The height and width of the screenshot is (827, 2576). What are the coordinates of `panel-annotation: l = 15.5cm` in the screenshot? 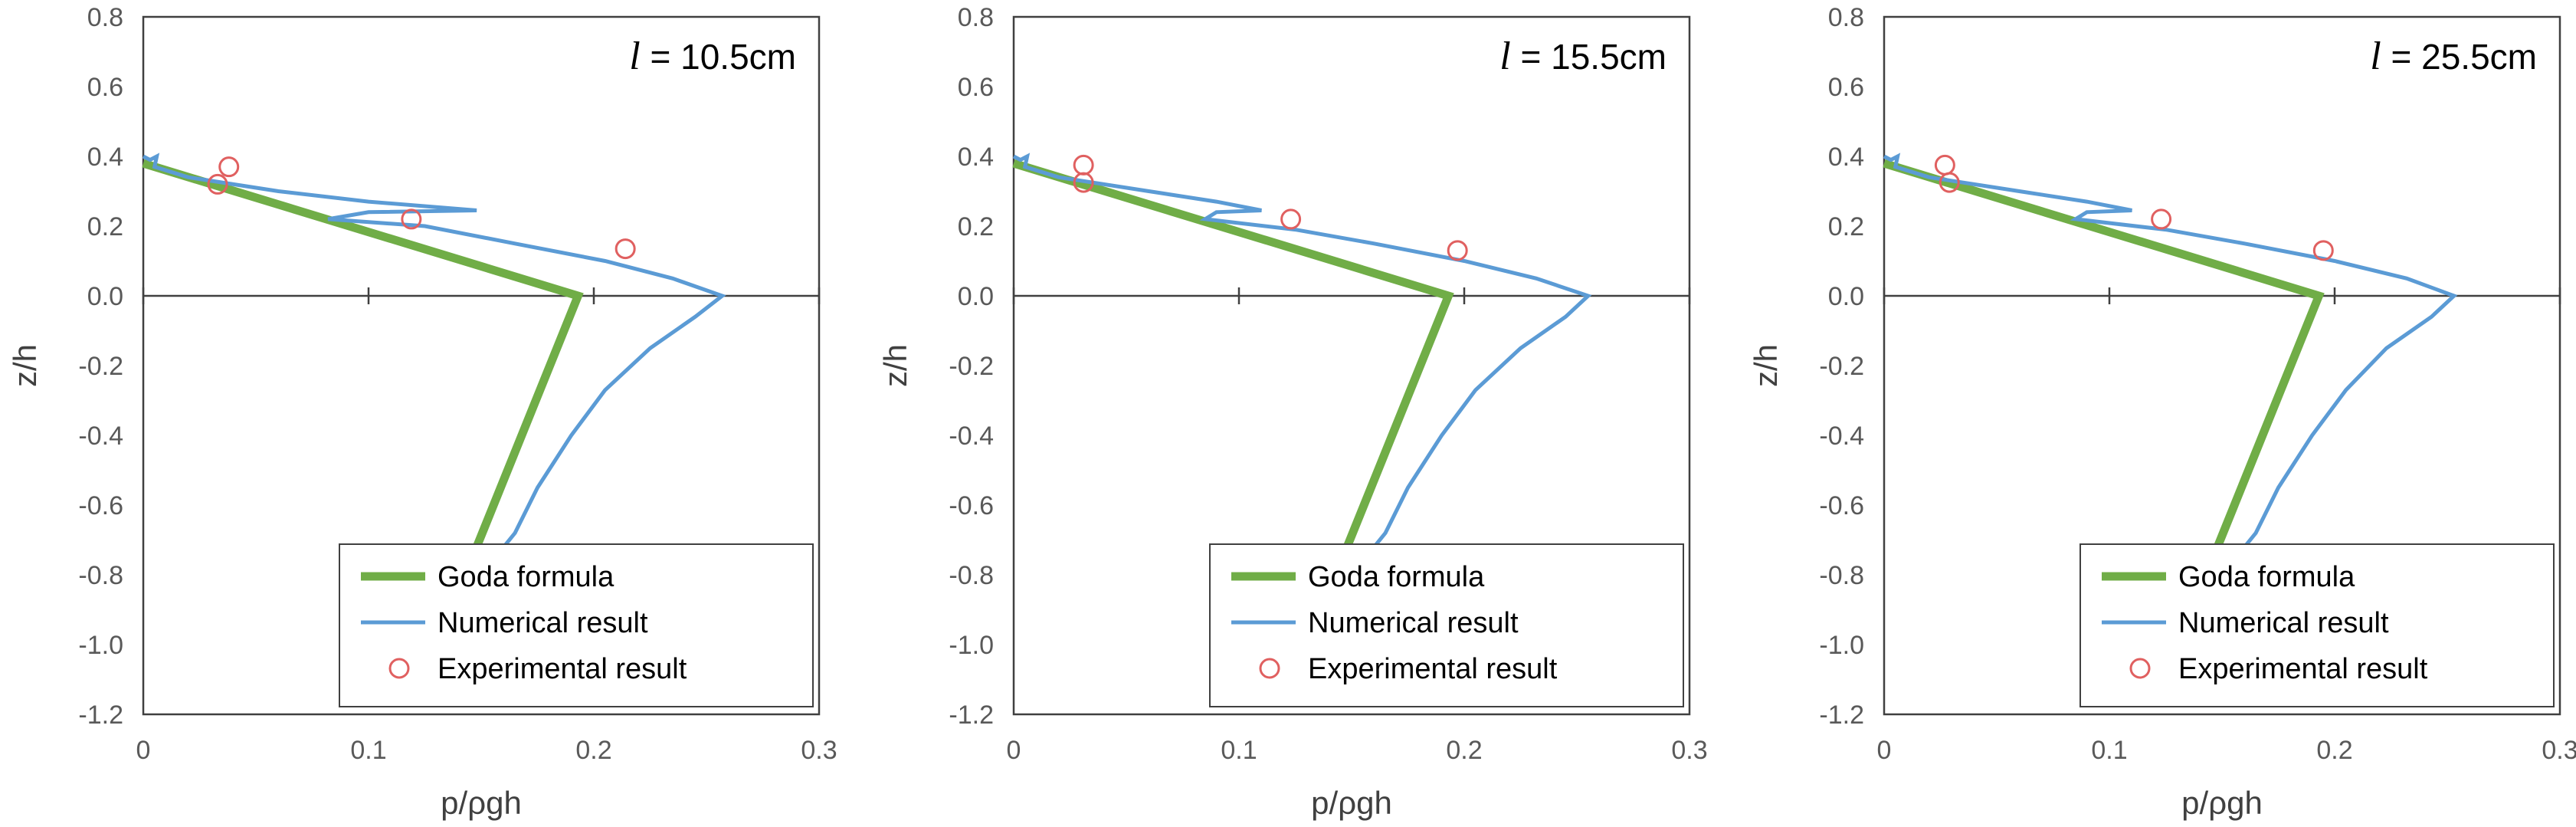 It's located at (1583, 56).